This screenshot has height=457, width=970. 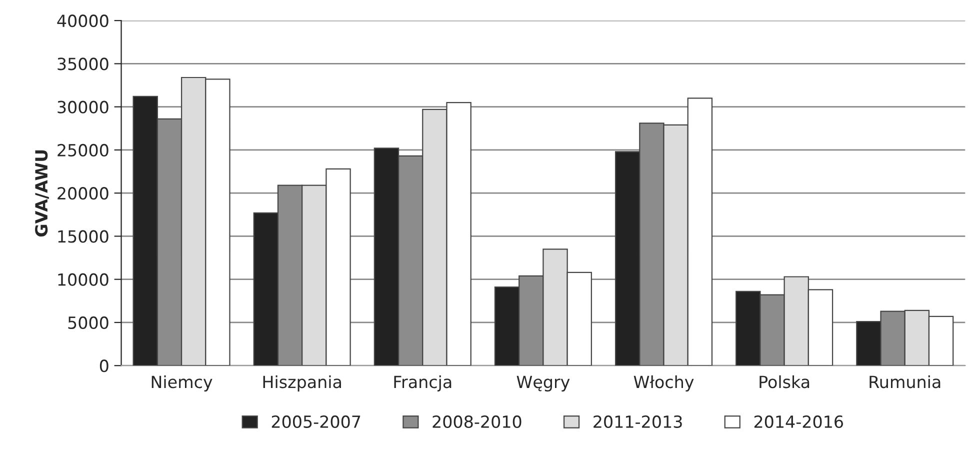 What do you see at coordinates (905, 381) in the screenshot?
I see `x-tick-label: Rumunia` at bounding box center [905, 381].